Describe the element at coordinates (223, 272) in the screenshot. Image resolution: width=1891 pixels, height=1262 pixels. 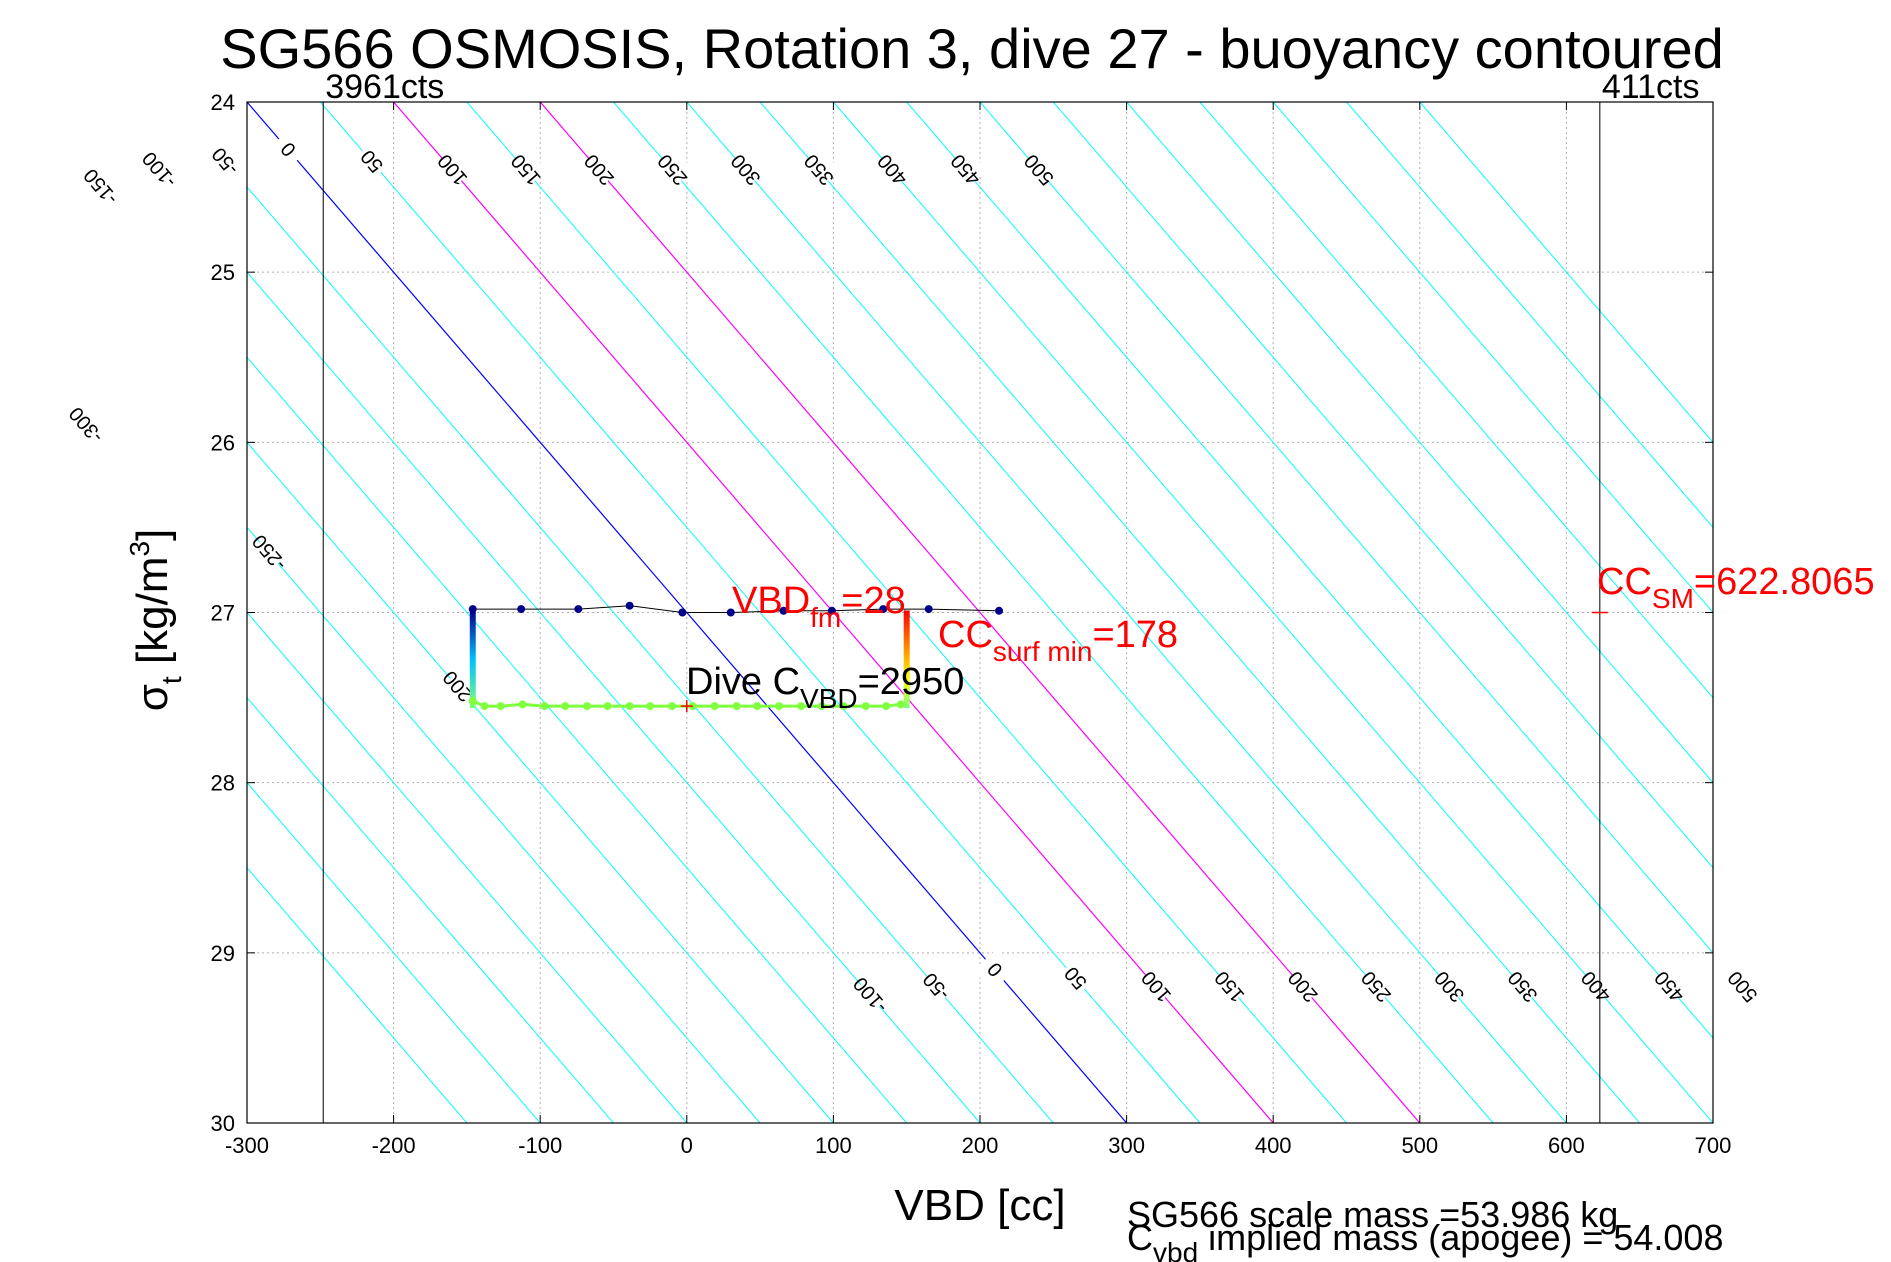
I see `y-tick-label: 25` at that location.